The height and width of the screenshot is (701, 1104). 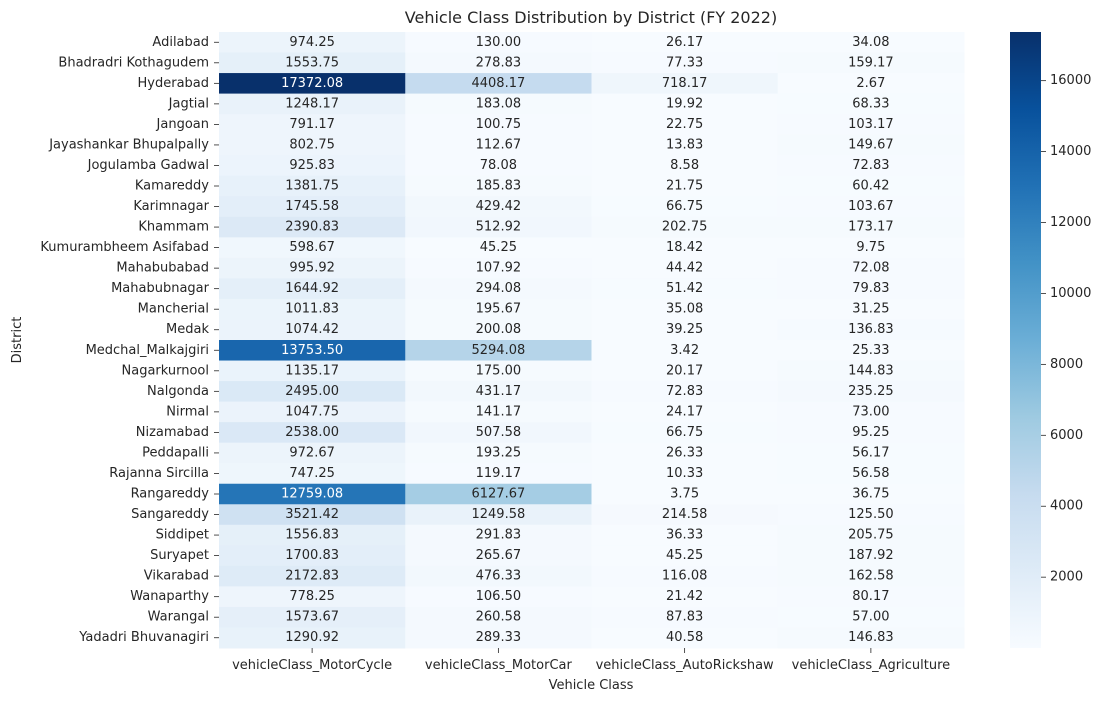 I want to click on cell-value-label: 68.33, so click(x=870, y=103).